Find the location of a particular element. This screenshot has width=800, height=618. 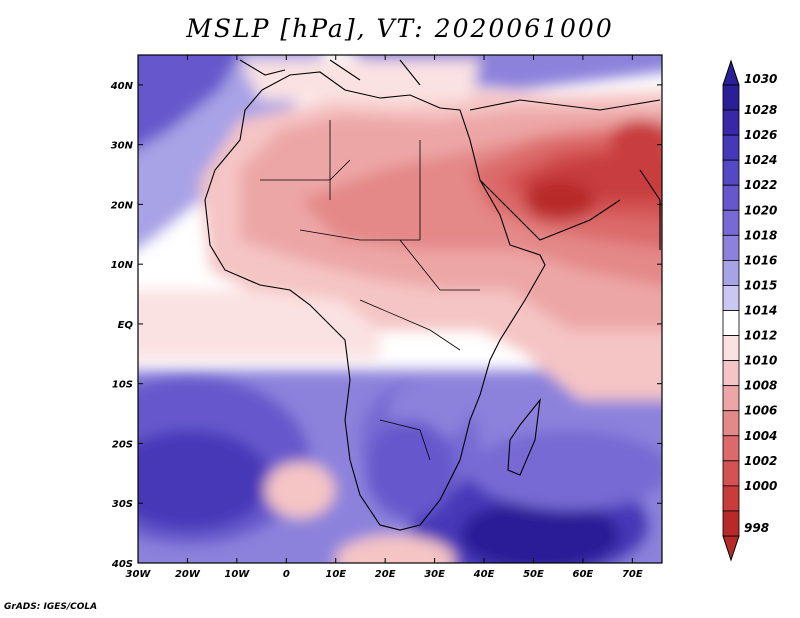

lat-tick-label: 20S is located at coordinates (122, 444).